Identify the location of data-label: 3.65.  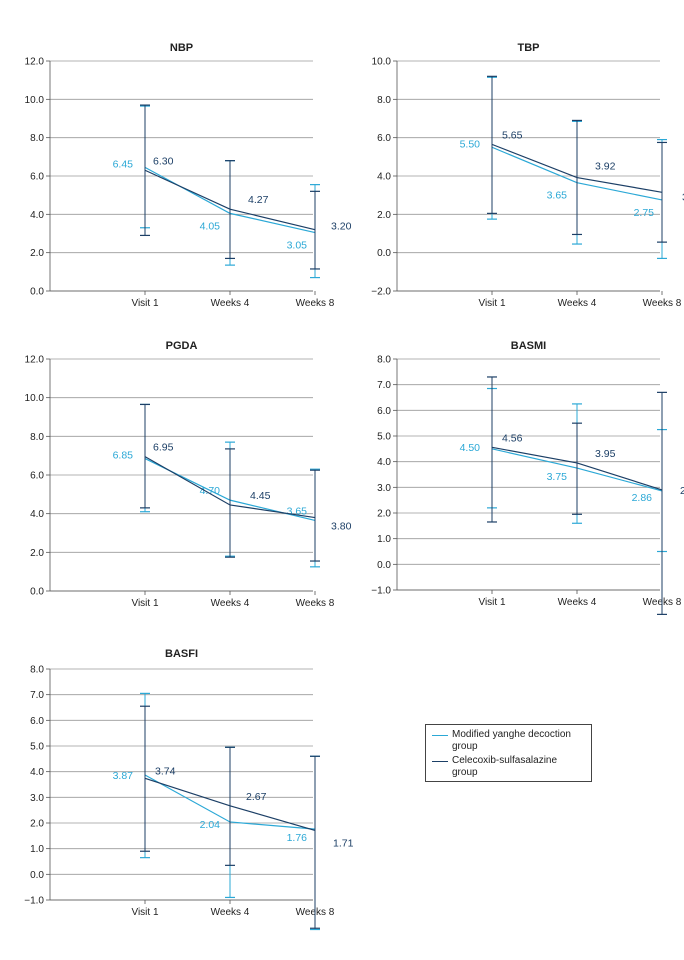
(557, 196).